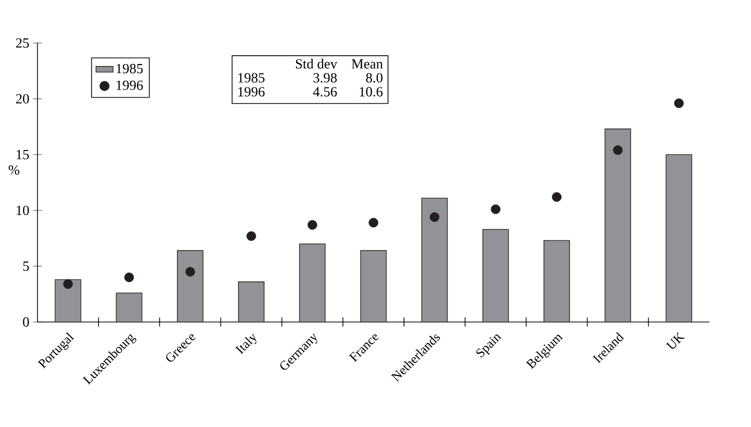 This screenshot has height=427, width=751. Describe the element at coordinates (25, 322) in the screenshot. I see `y-tick-label: 0` at that location.